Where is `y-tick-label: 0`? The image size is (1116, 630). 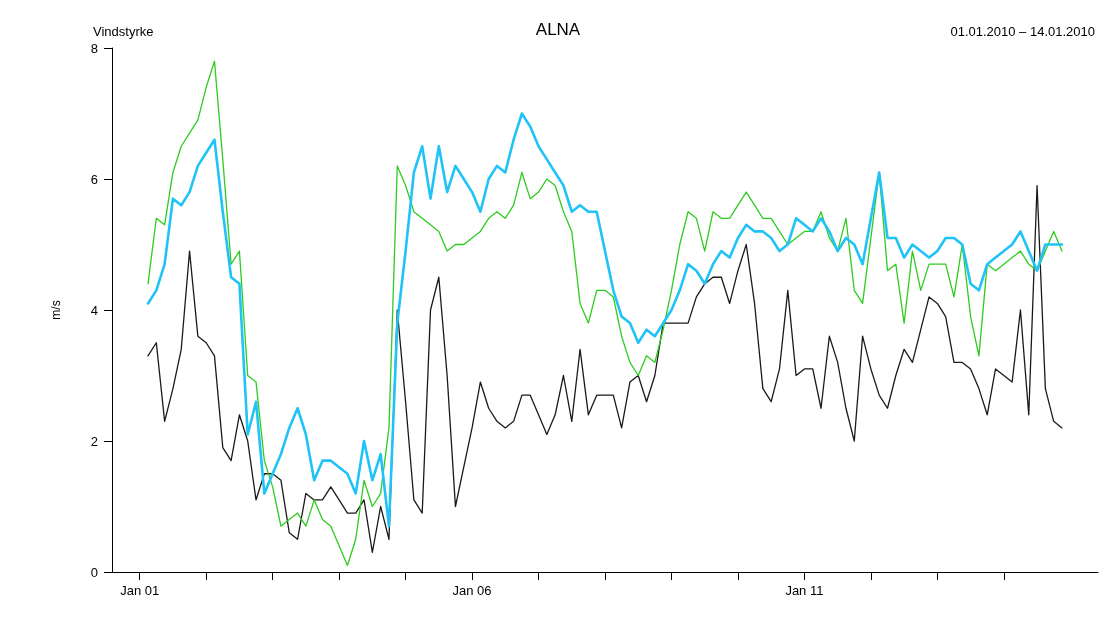
y-tick-label: 0 is located at coordinates (94, 572).